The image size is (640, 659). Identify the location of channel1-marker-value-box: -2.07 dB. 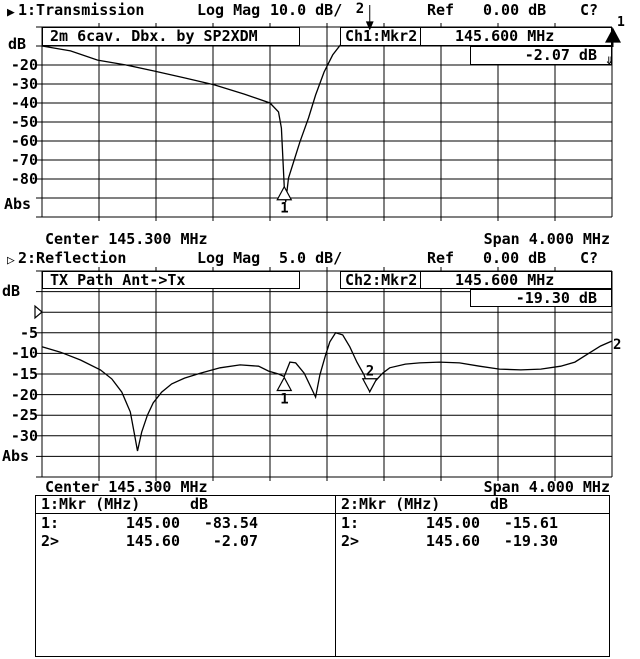
(541, 55).